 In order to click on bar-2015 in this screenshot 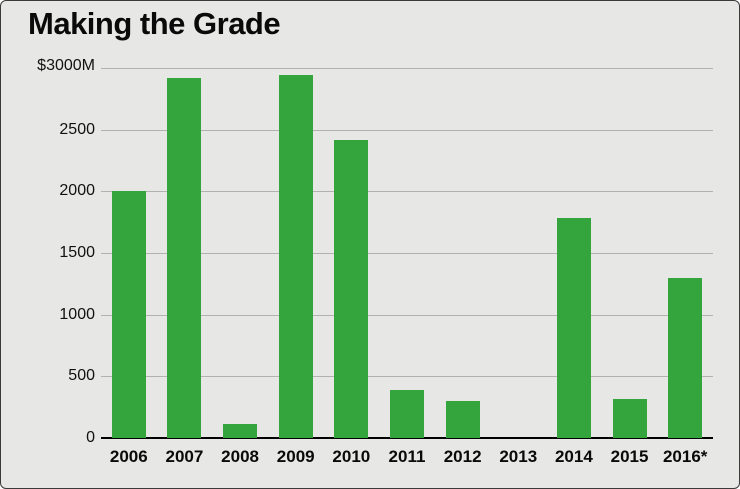, I will do `click(629, 418)`.